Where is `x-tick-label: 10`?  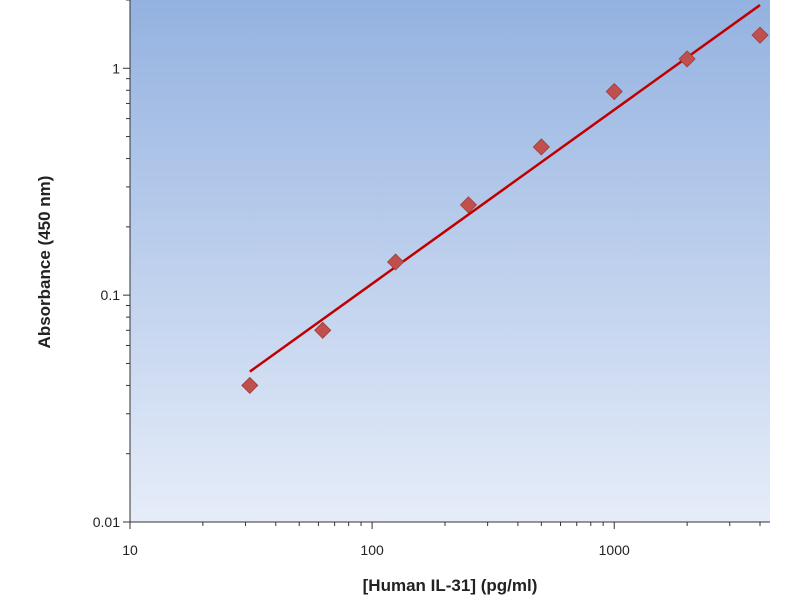
x-tick-label: 10 is located at coordinates (130, 550).